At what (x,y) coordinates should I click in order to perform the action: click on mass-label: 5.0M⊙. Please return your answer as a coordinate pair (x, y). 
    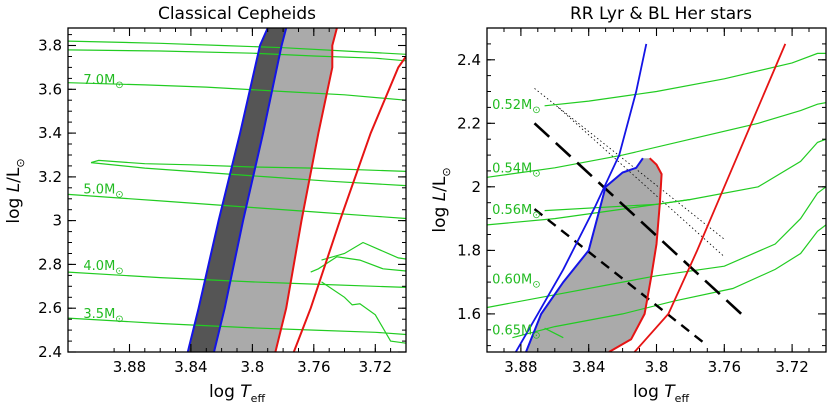
    Looking at the image, I should click on (103, 191).